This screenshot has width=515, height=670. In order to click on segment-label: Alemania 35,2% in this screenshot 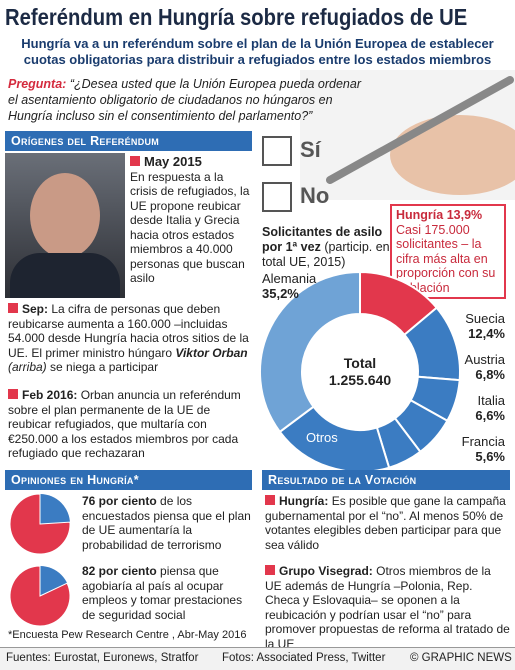, I will do `click(289, 286)`.